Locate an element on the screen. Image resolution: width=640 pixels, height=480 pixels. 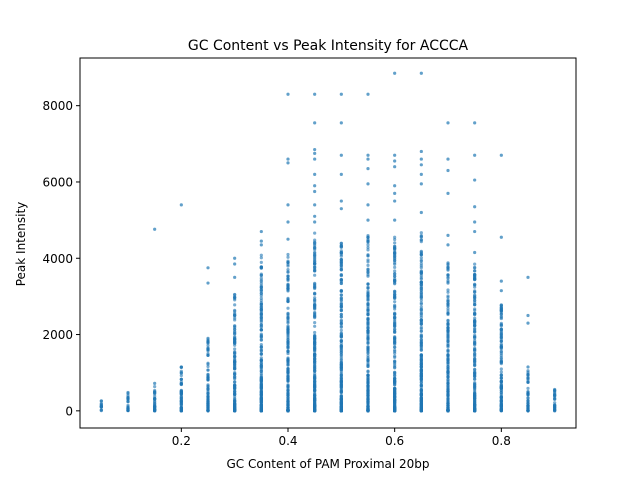
y-axis-label: Peak Intensity is located at coordinates (21, 244).